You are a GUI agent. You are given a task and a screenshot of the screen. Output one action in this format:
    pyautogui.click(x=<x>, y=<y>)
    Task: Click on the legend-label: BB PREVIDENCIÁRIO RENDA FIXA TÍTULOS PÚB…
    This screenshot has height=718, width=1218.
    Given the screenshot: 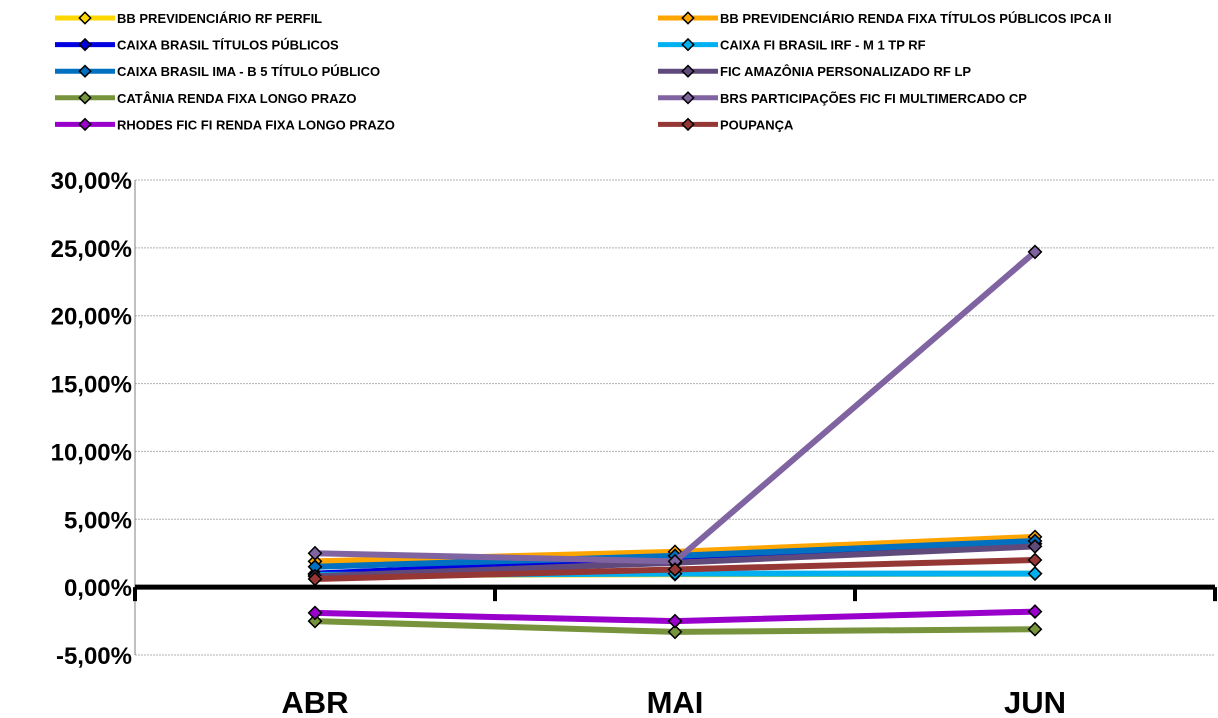 What is the action you would take?
    pyautogui.click(x=915, y=18)
    